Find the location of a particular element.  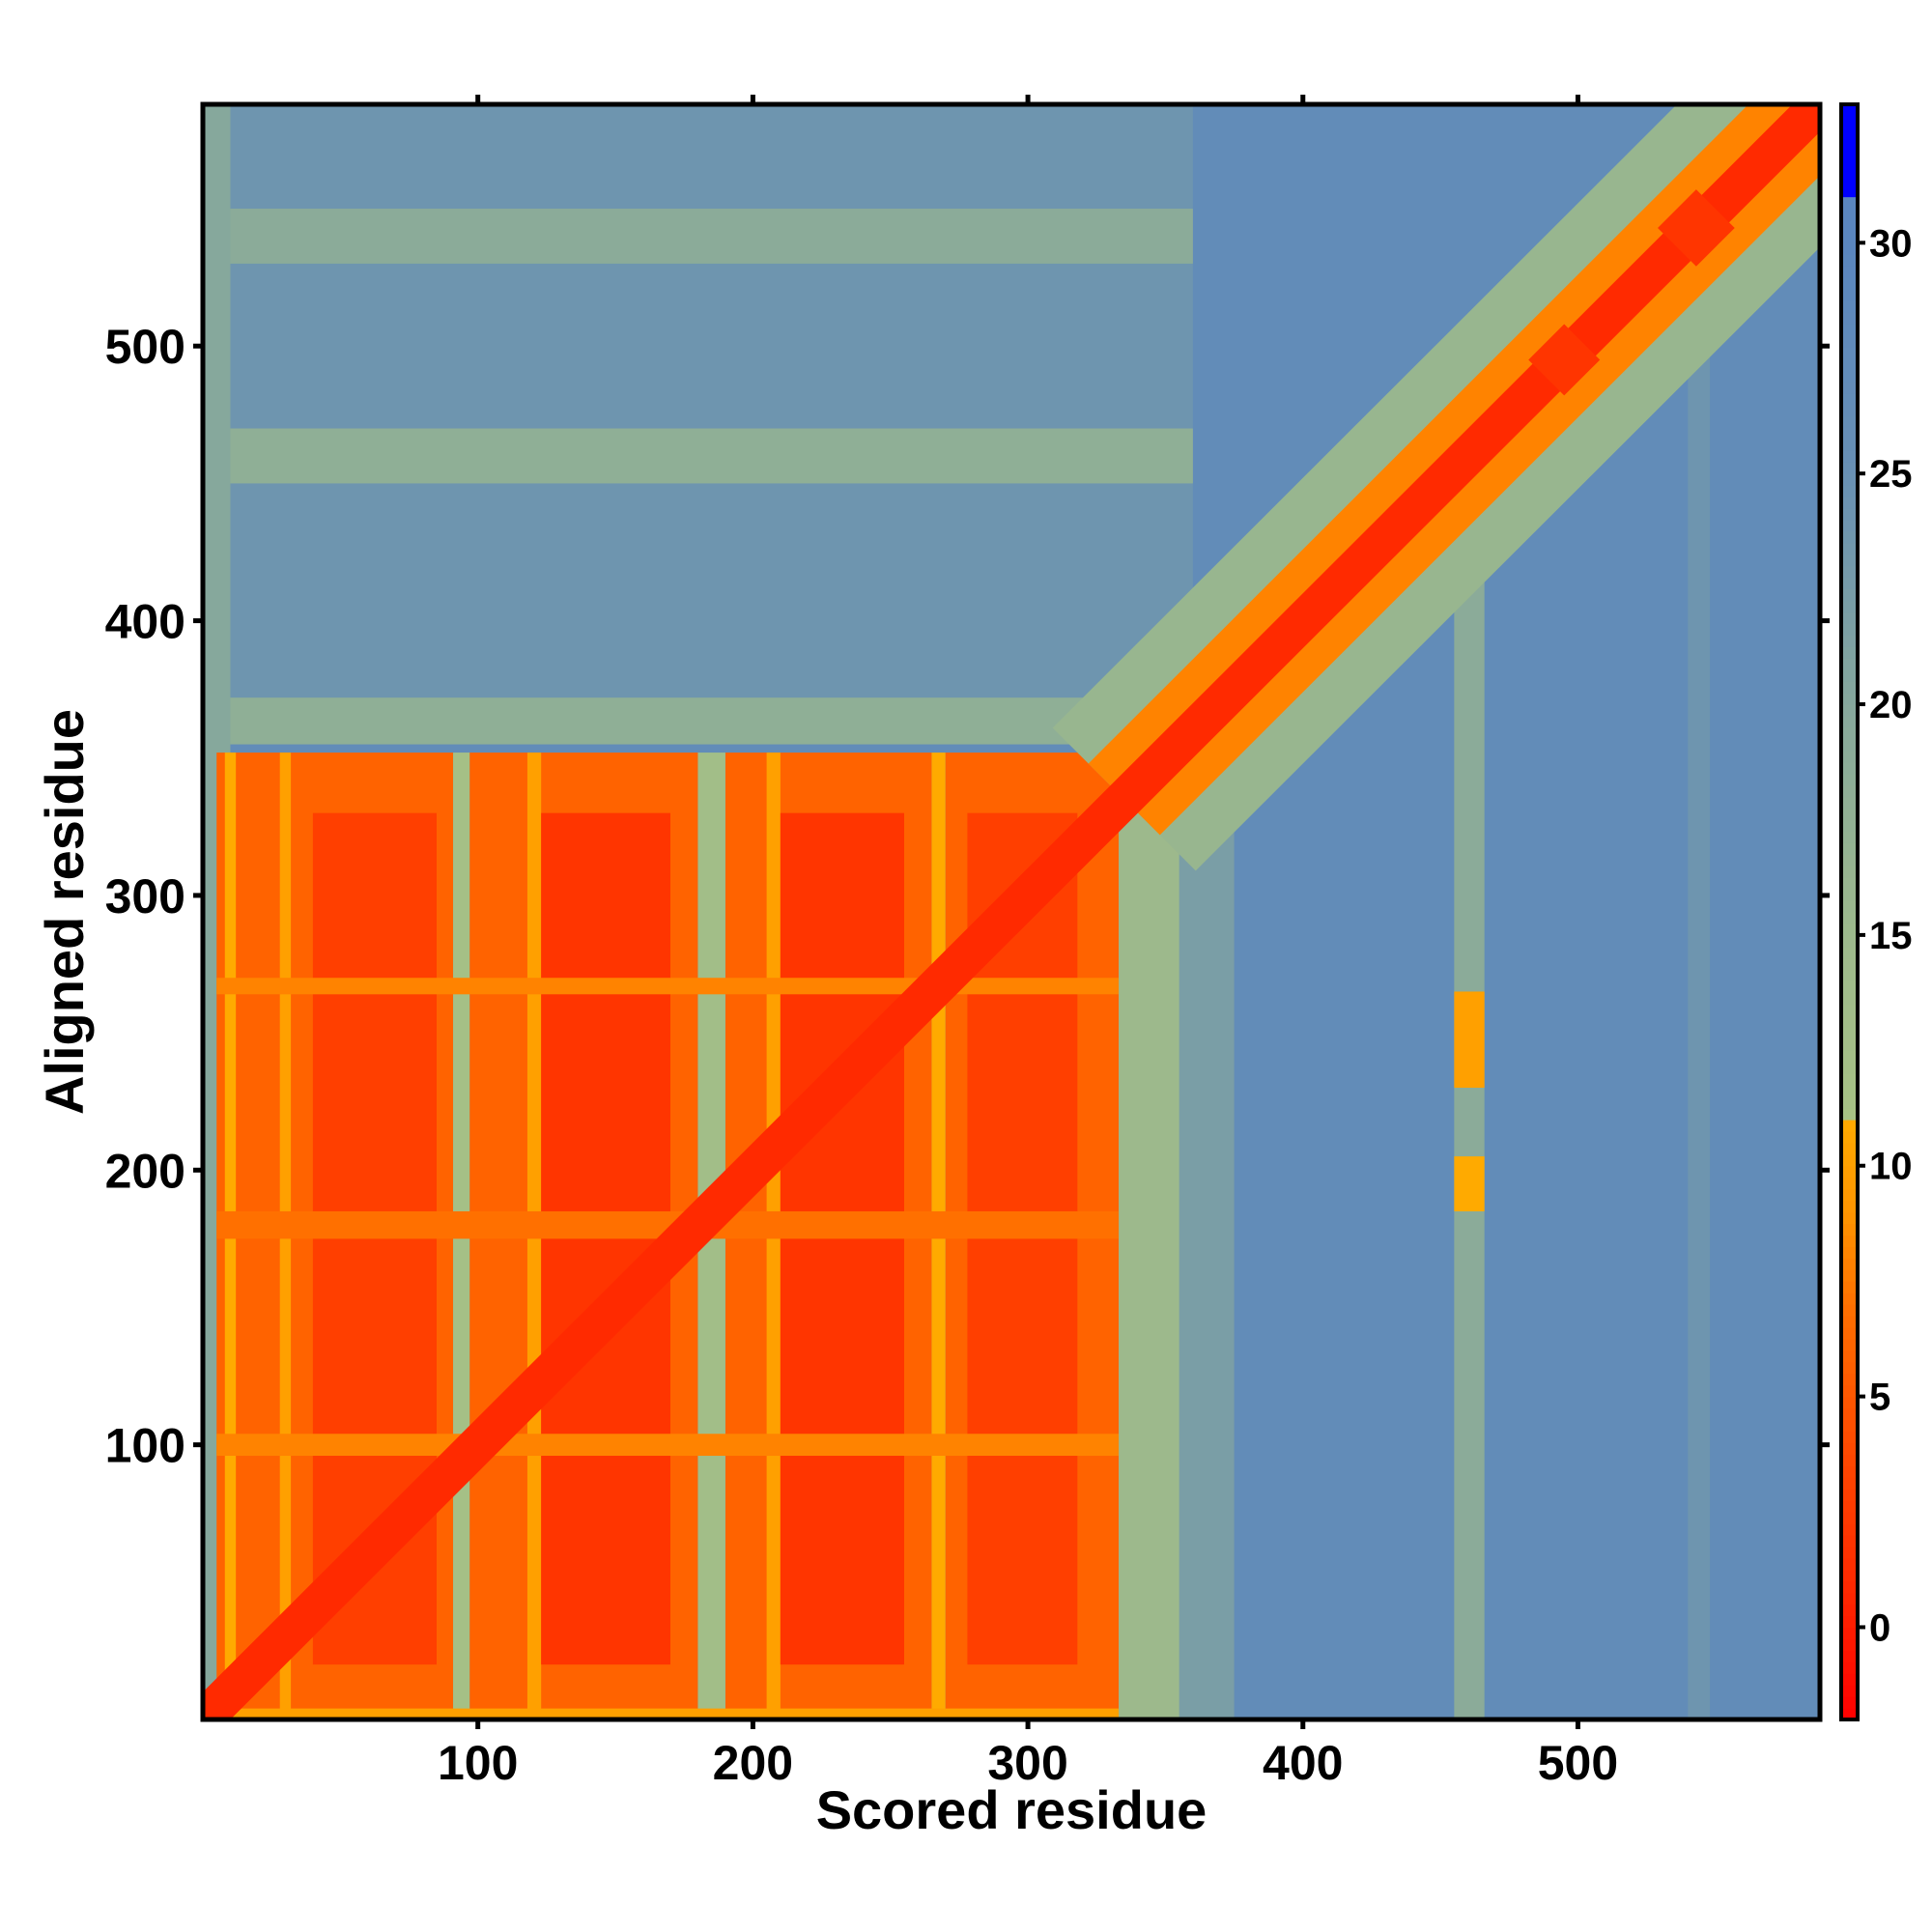

colorbar-tick-label: 15 is located at coordinates (1891, 936).